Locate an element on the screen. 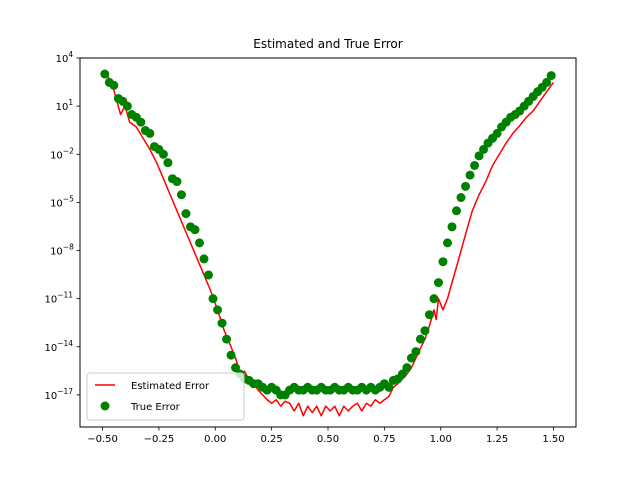 The width and height of the screenshot is (640, 480). y-tick-label: 10 −8 is located at coordinates (62, 250).